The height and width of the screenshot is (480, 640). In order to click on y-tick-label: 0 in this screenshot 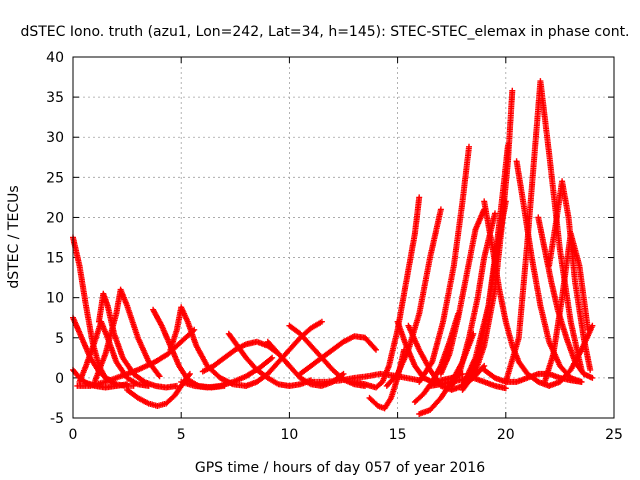, I will do `click(59, 379)`.